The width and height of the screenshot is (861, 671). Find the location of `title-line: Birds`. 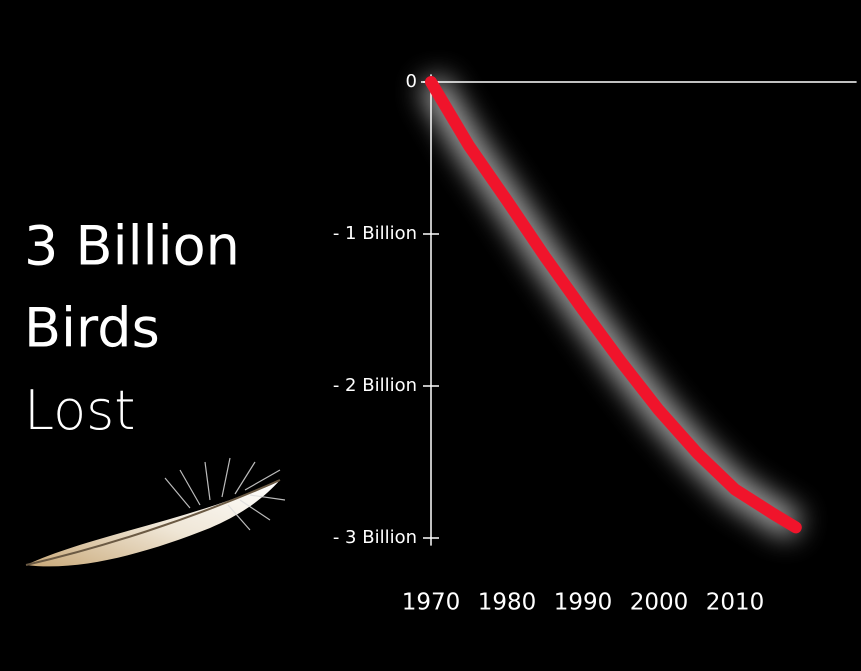

title-line: Birds is located at coordinates (92, 328).